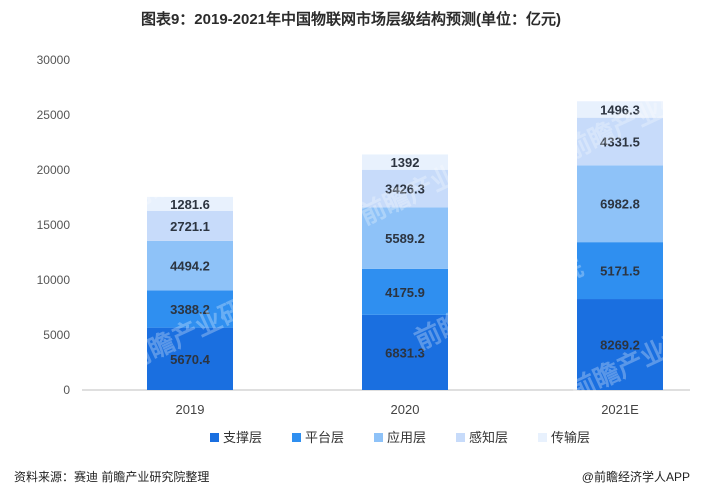 The width and height of the screenshot is (702, 494). I want to click on x-tick-label: 2021E, so click(620, 409).